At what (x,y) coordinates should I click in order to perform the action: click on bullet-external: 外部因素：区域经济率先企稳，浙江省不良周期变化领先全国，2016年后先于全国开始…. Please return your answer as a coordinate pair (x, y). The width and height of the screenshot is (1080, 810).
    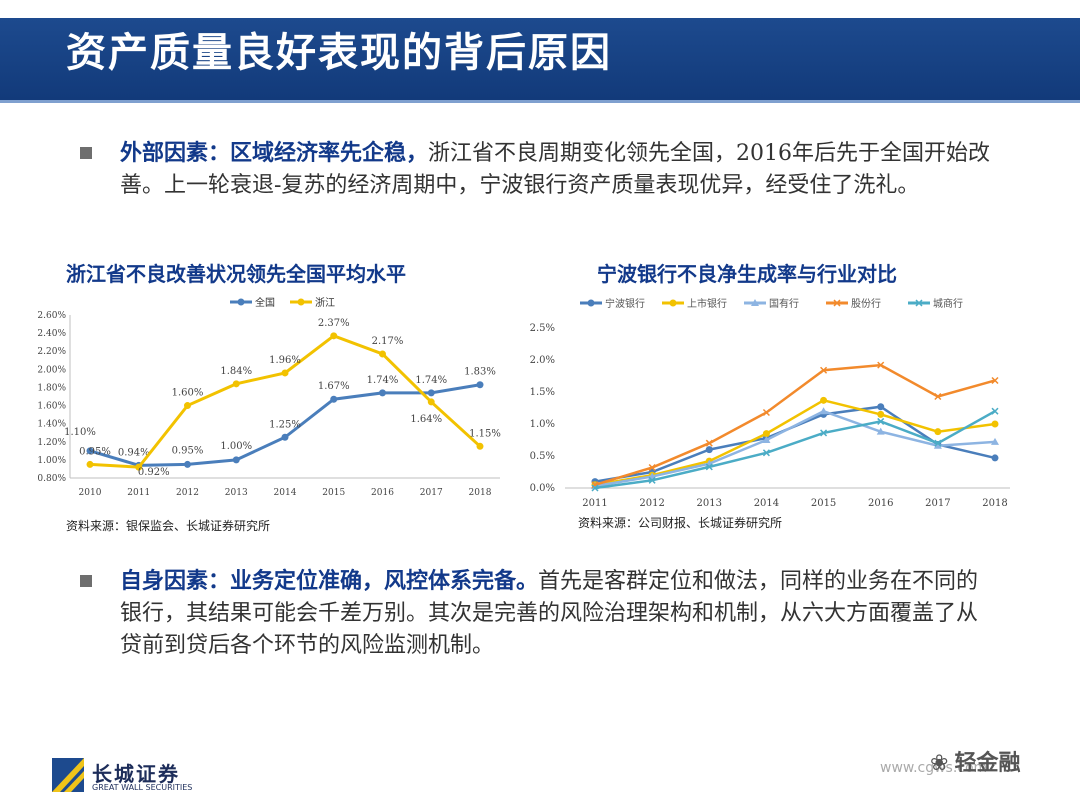
    Looking at the image, I should click on (535, 169).